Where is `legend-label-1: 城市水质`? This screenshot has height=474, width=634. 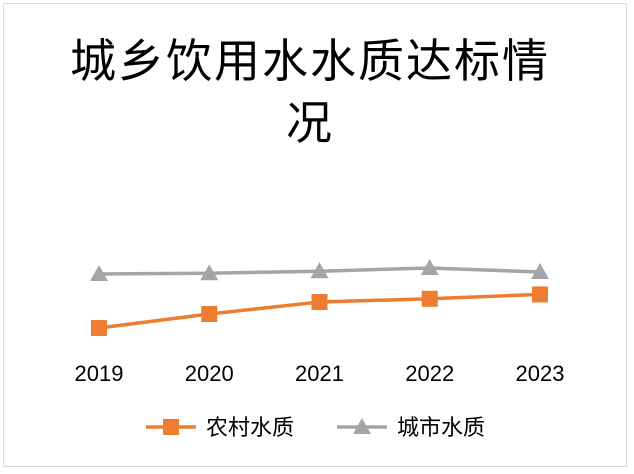
legend-label-1: 城市水质 is located at coordinates (441, 428).